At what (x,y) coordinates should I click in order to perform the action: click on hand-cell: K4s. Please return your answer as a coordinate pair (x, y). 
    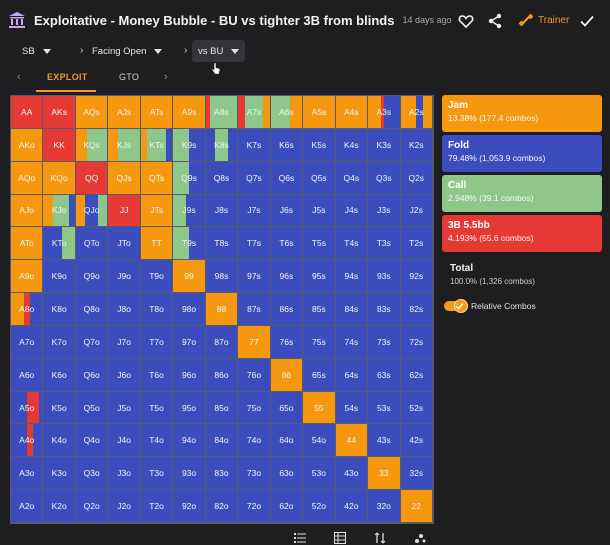
    Looking at the image, I should click on (352, 145).